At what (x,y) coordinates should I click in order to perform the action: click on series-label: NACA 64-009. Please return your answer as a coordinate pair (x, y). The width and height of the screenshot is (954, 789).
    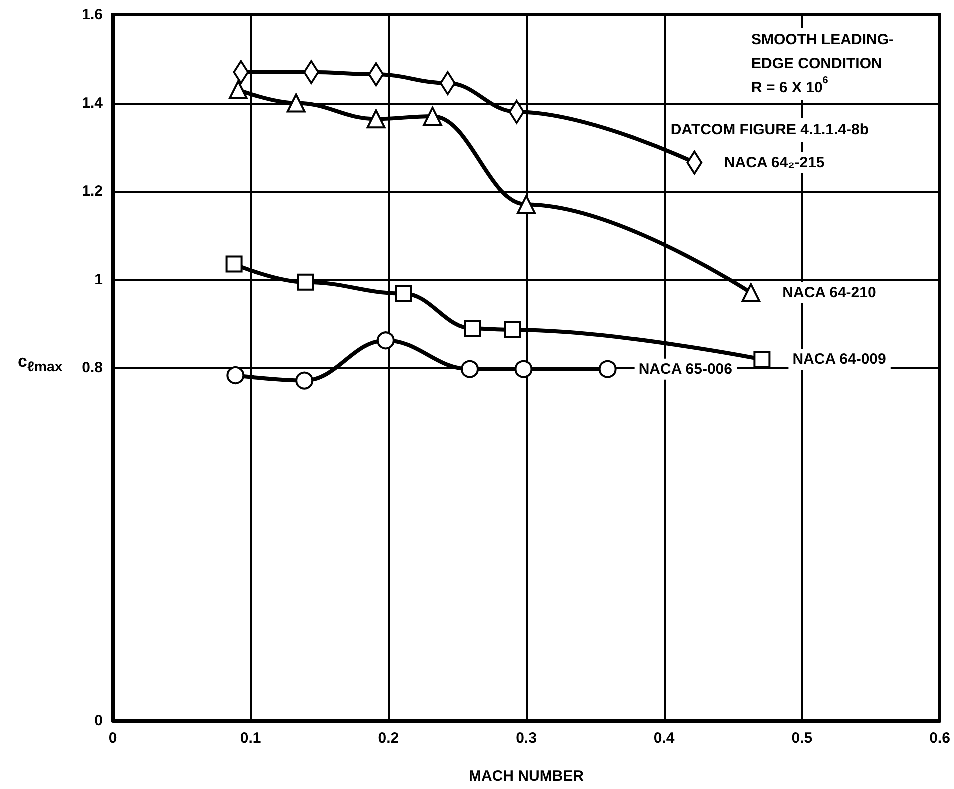
    Looking at the image, I should click on (839, 359).